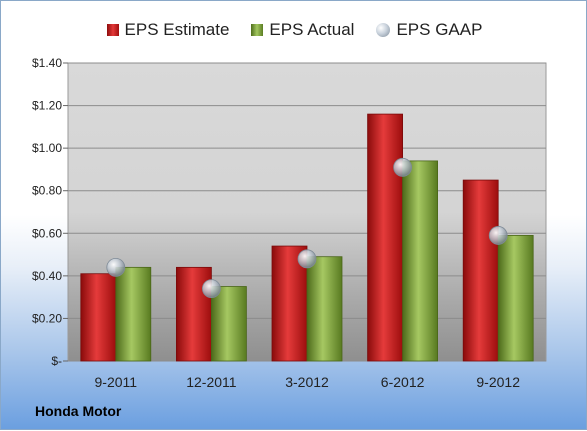  Describe the element at coordinates (47, 63) in the screenshot. I see `y-tick-label: $1.40` at that location.